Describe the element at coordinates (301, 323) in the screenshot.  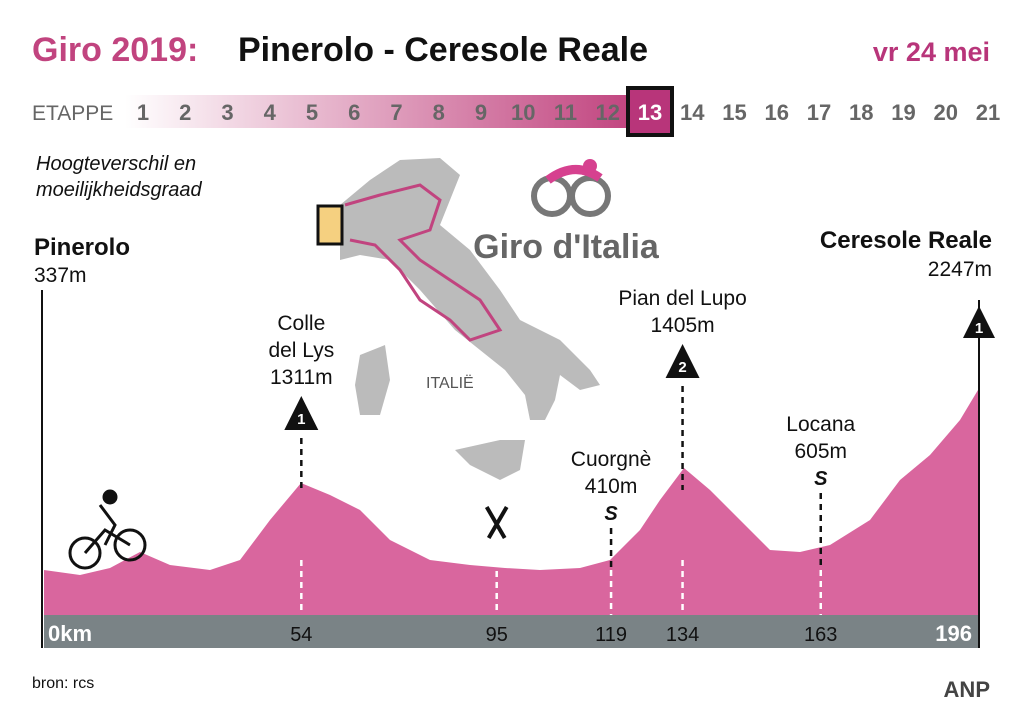
I see `climb-name: Colle` at that location.